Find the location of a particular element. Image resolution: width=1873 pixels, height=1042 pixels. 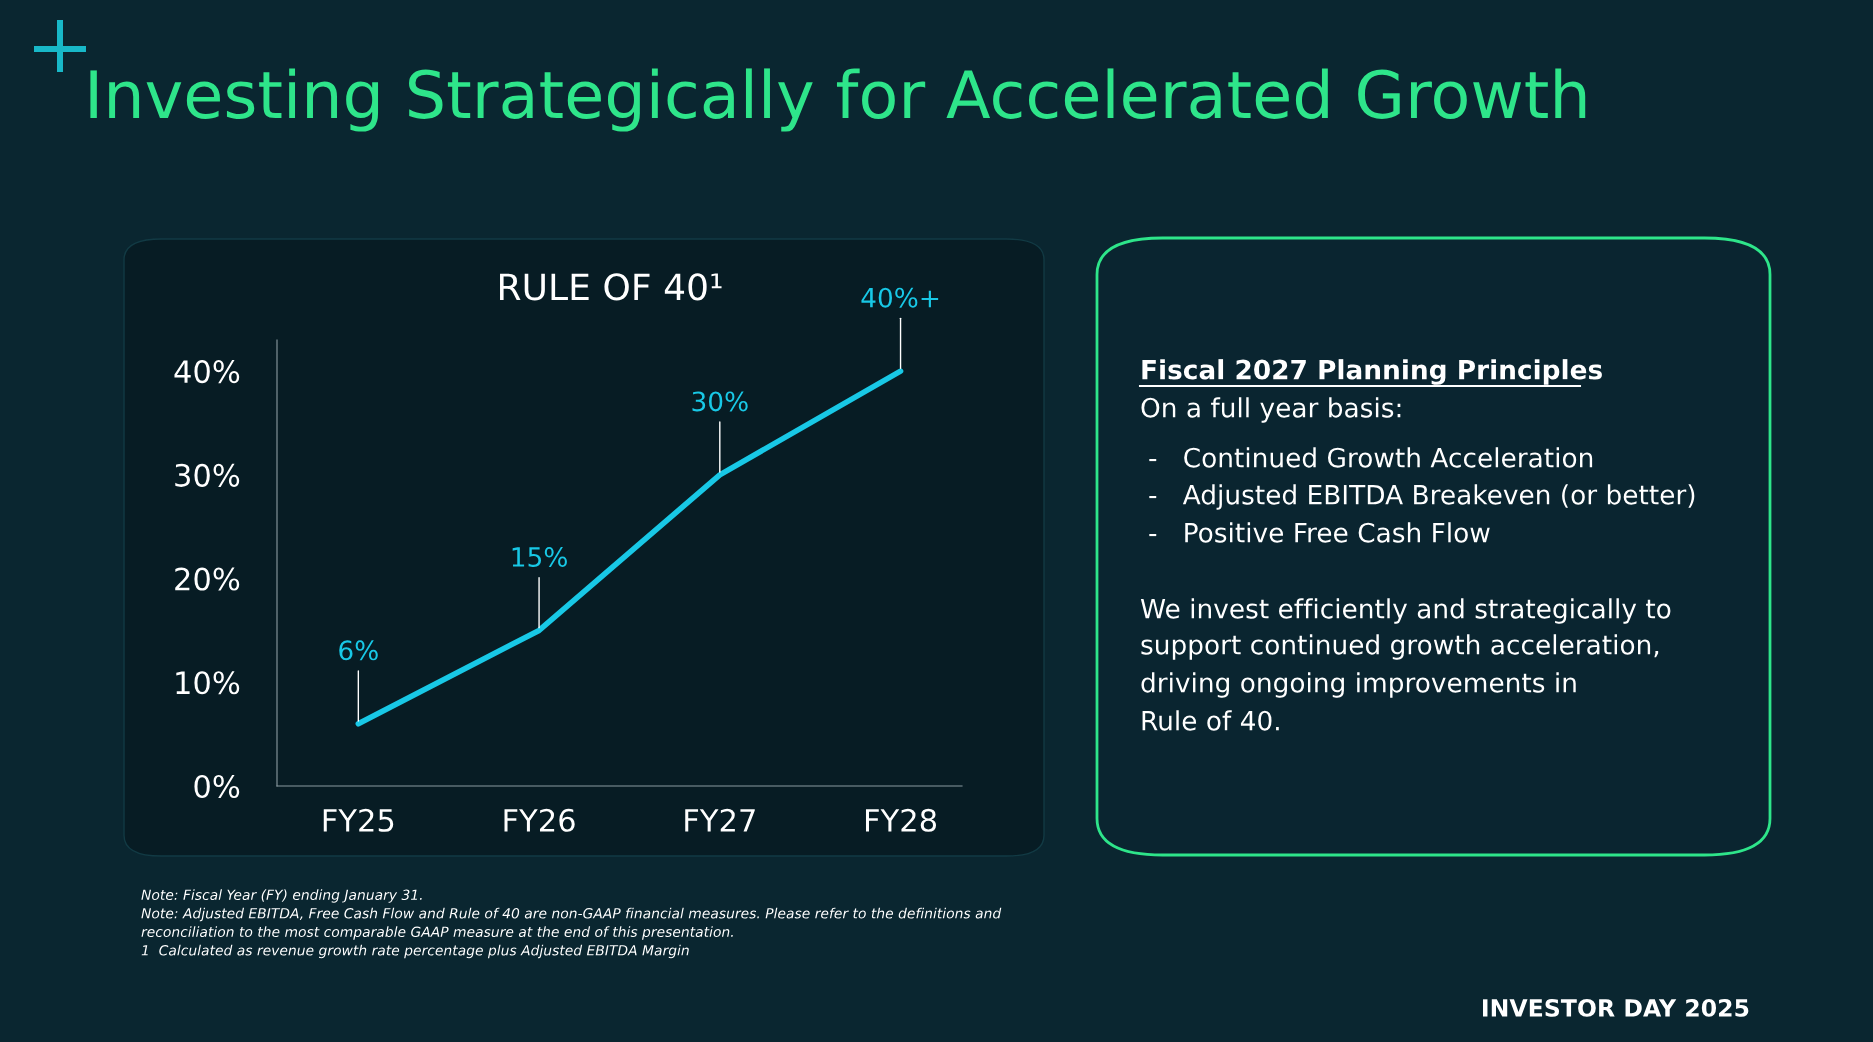

y-tick-label: 0% is located at coordinates (217, 786).